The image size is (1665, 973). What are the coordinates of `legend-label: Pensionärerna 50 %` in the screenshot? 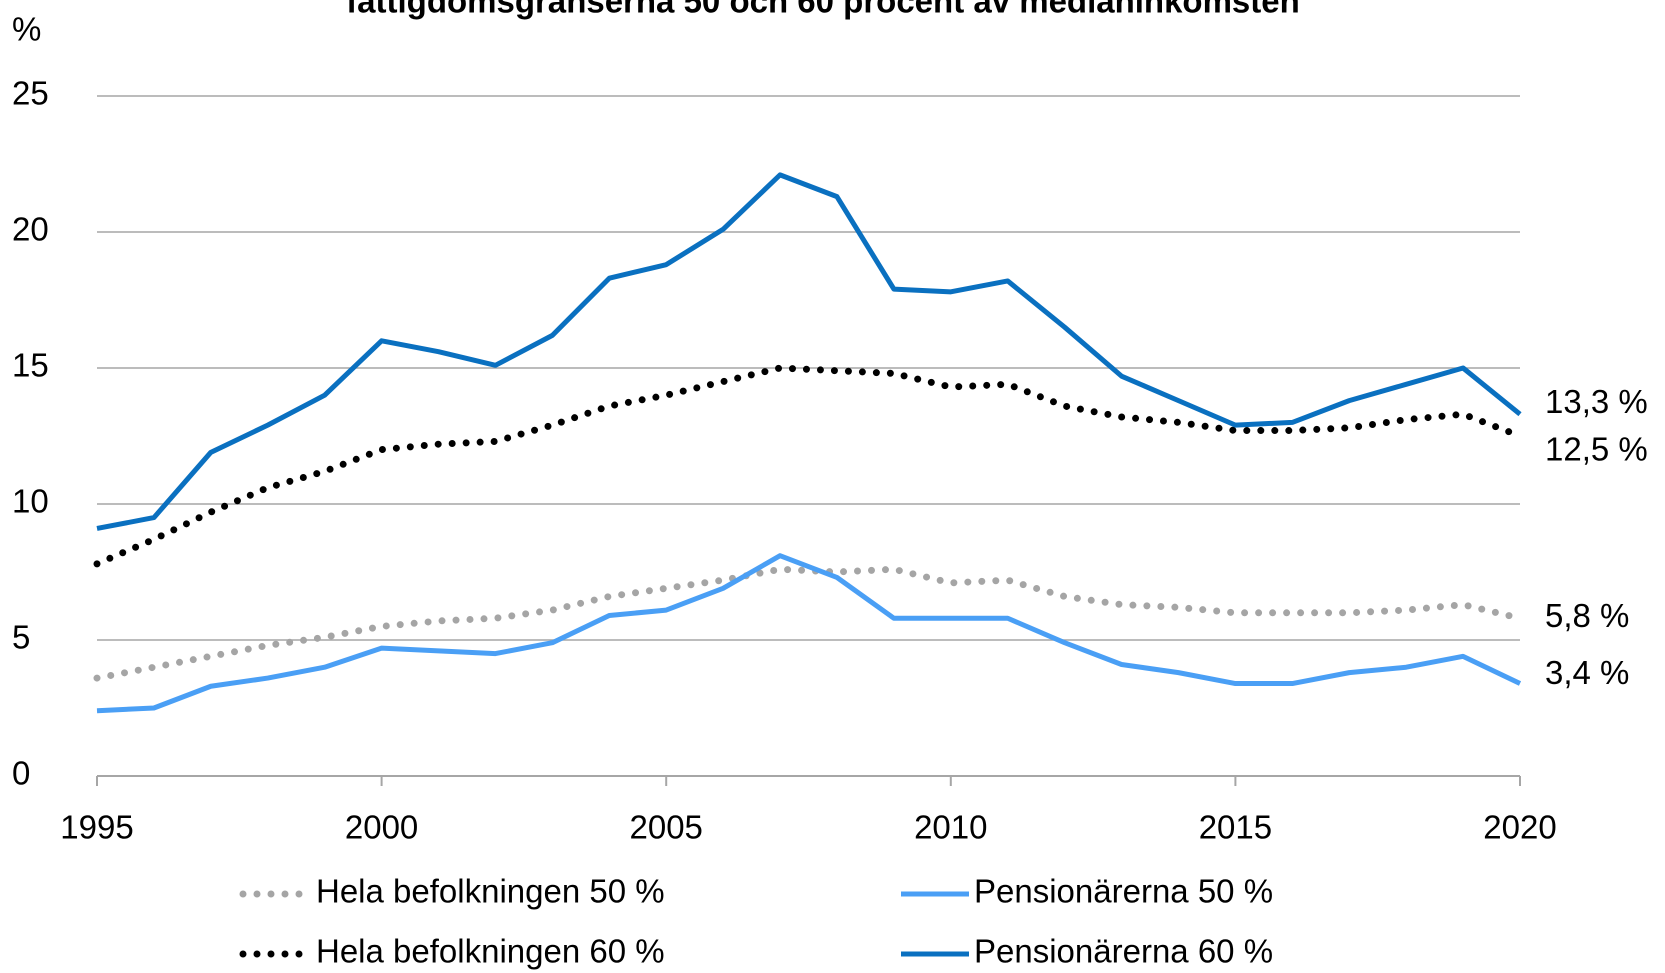 It's located at (1123, 891).